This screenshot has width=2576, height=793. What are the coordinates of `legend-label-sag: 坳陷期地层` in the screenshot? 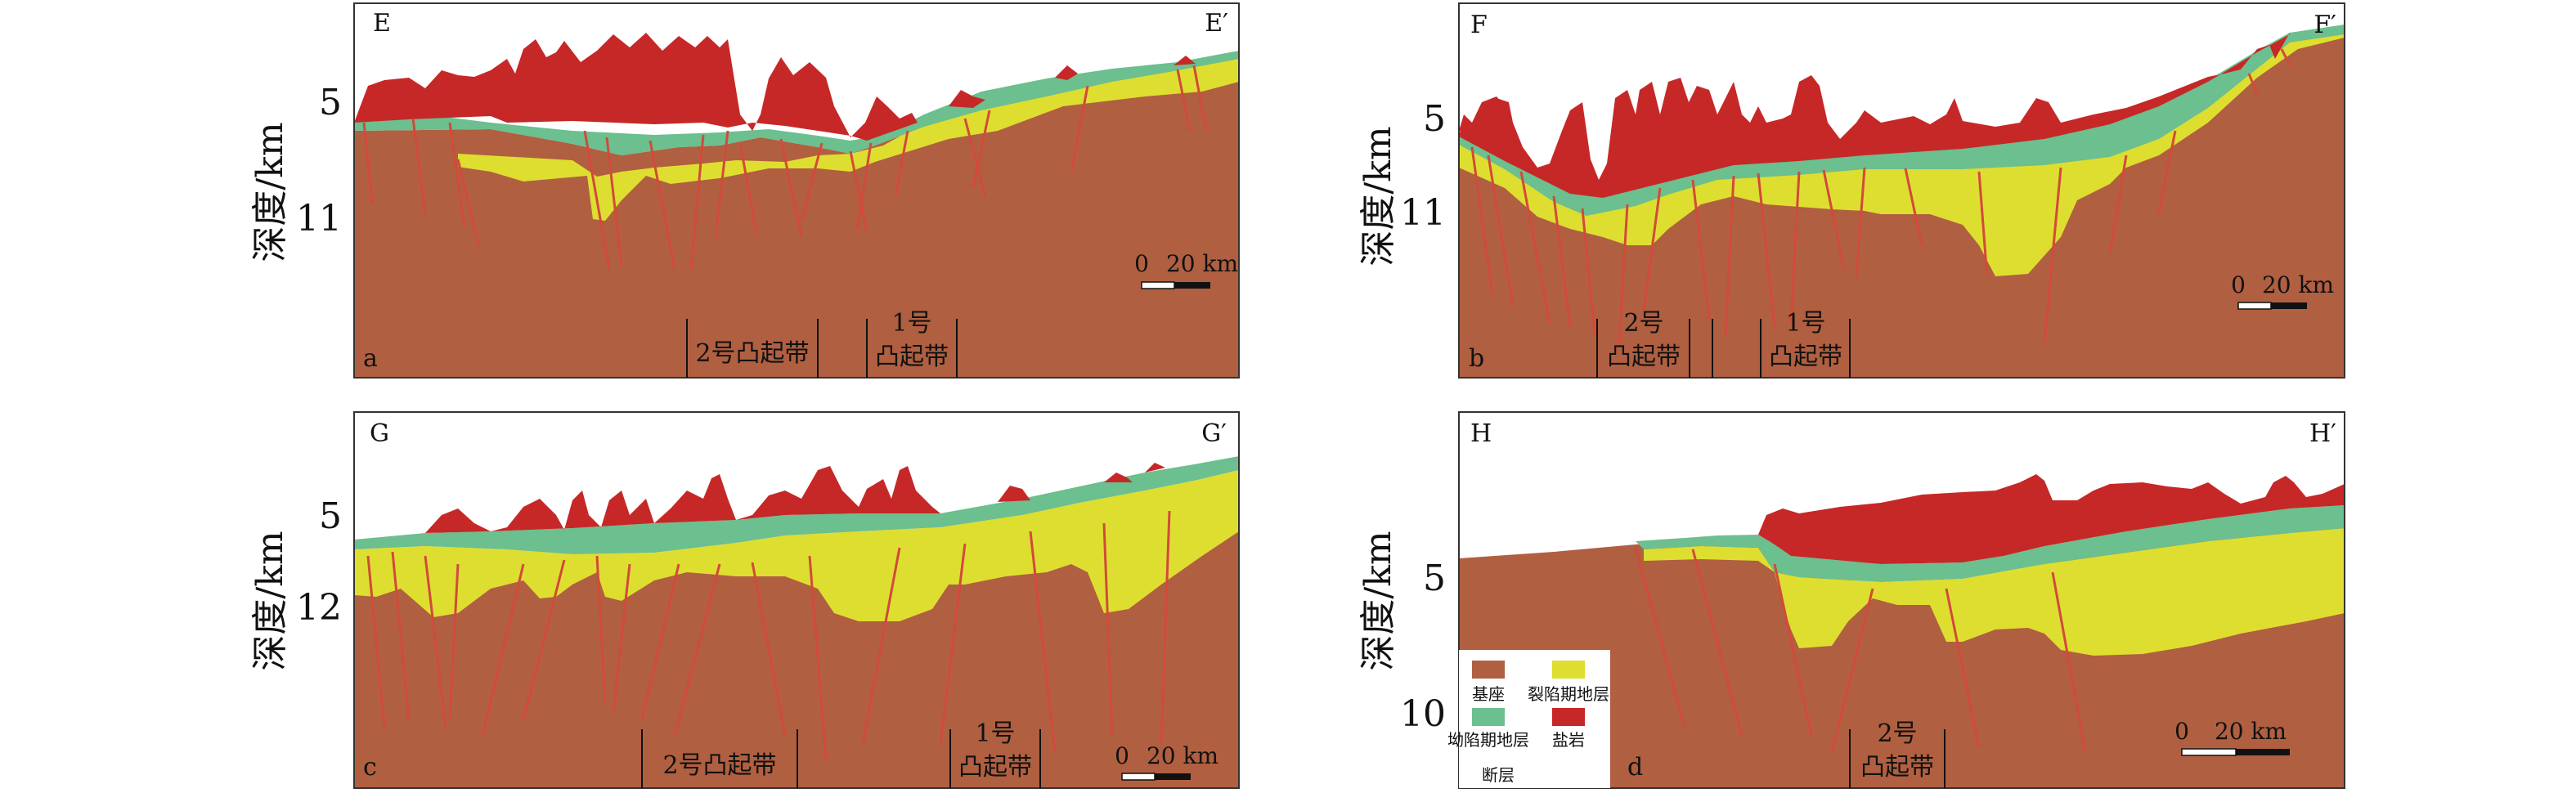 It's located at (1488, 740).